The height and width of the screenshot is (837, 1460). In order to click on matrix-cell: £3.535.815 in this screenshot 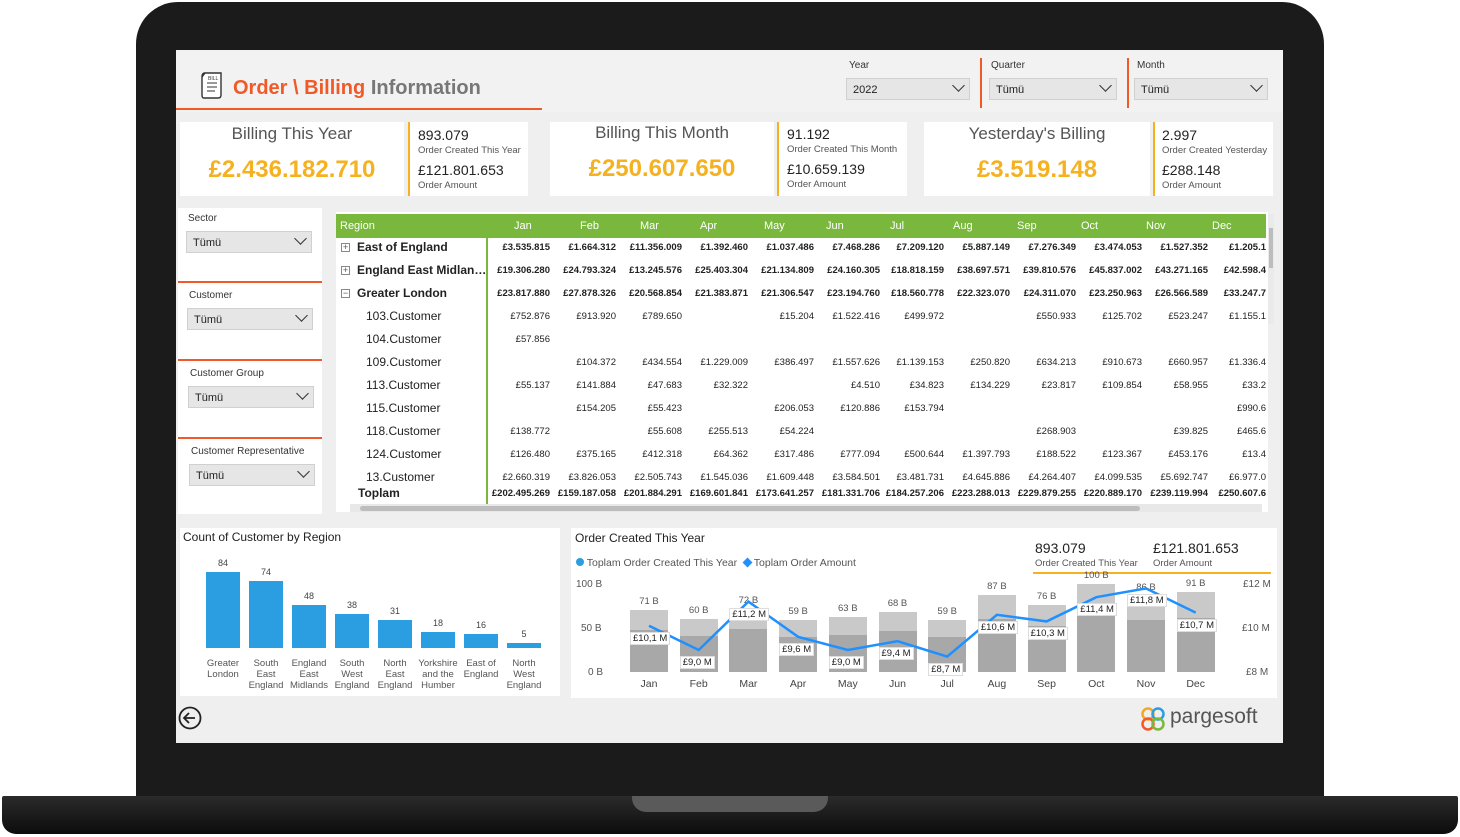, I will do `click(526, 247)`.